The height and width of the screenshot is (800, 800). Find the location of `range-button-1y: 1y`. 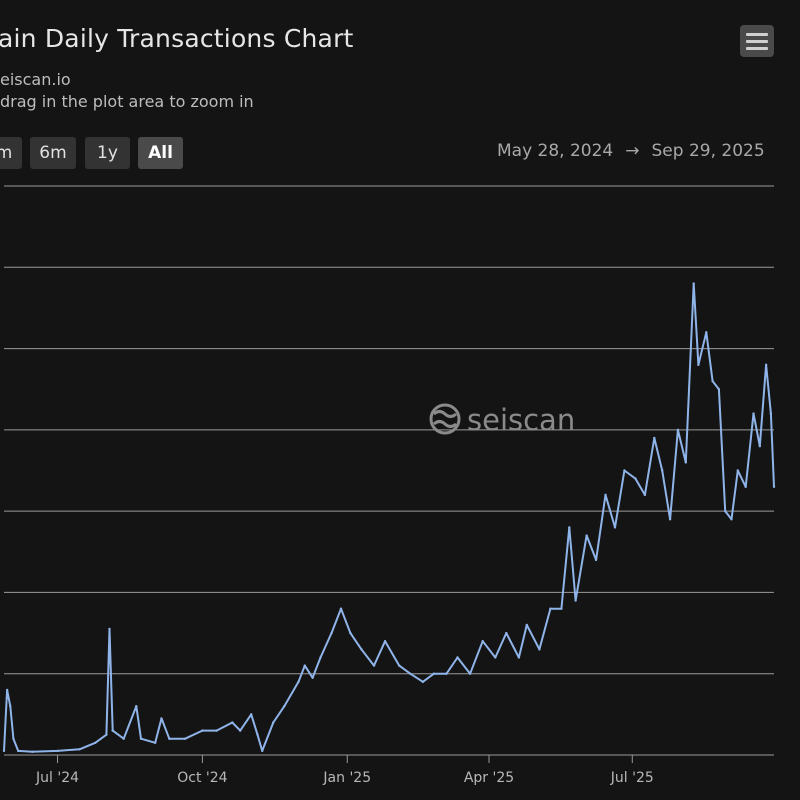

range-button-1y: 1y is located at coordinates (107, 153).